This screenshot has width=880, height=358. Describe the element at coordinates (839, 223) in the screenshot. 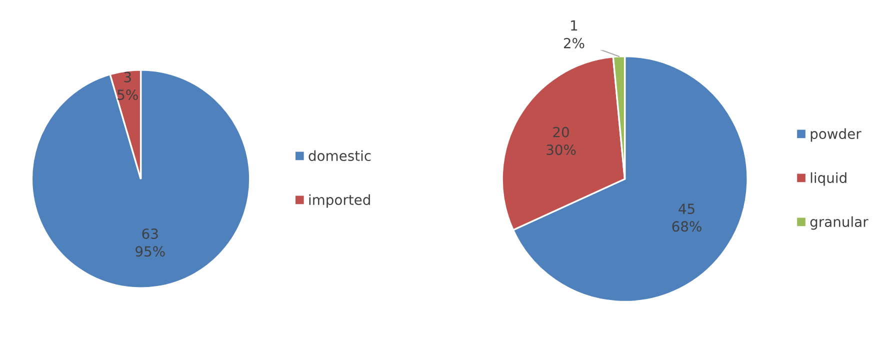

I see `legend-label: granular` at that location.